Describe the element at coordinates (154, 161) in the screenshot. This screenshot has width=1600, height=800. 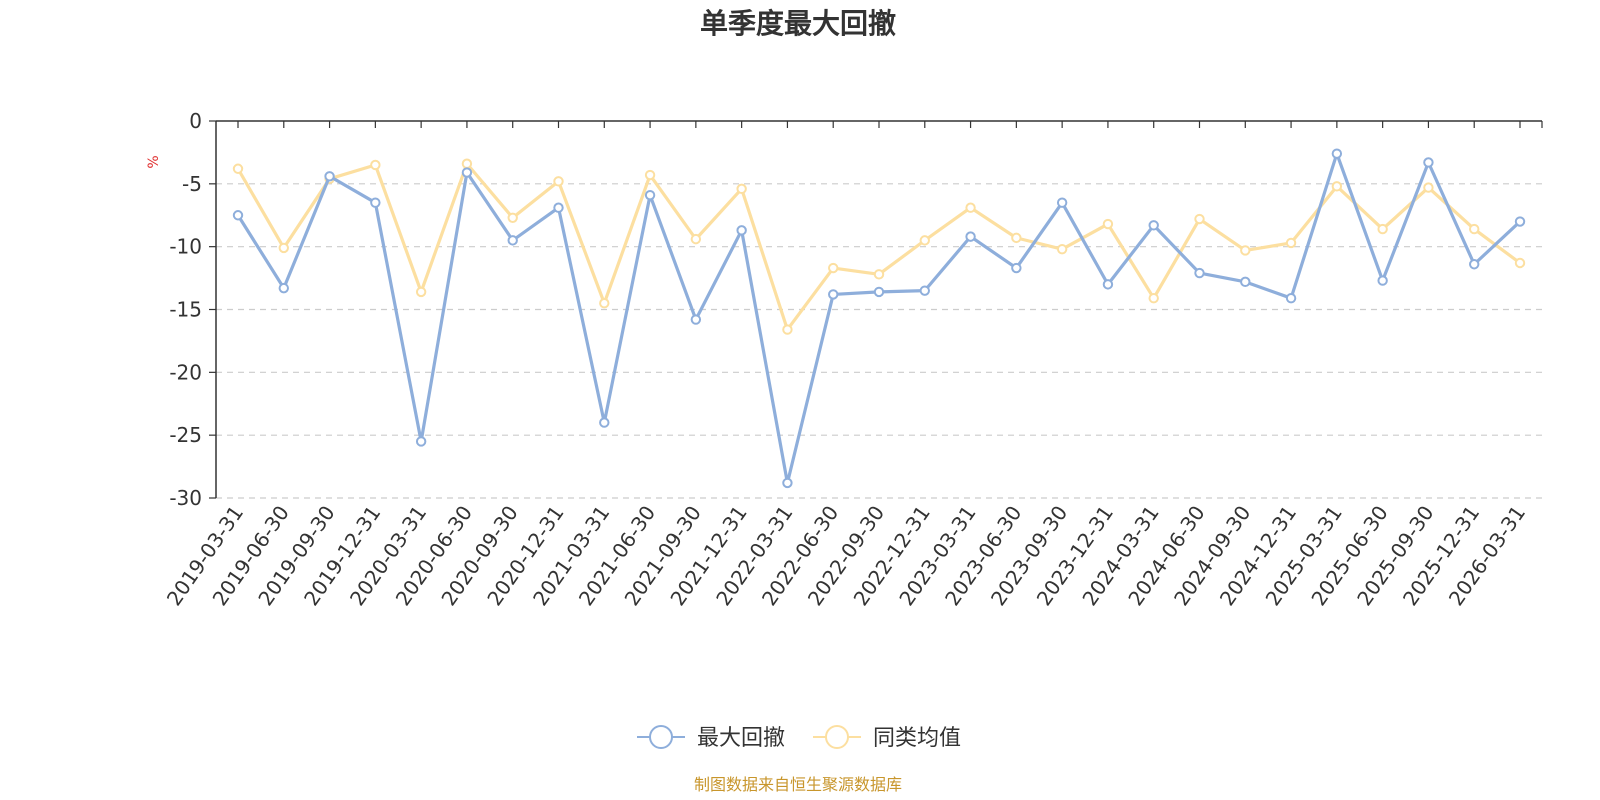
I see `y-axis-unit: %` at that location.